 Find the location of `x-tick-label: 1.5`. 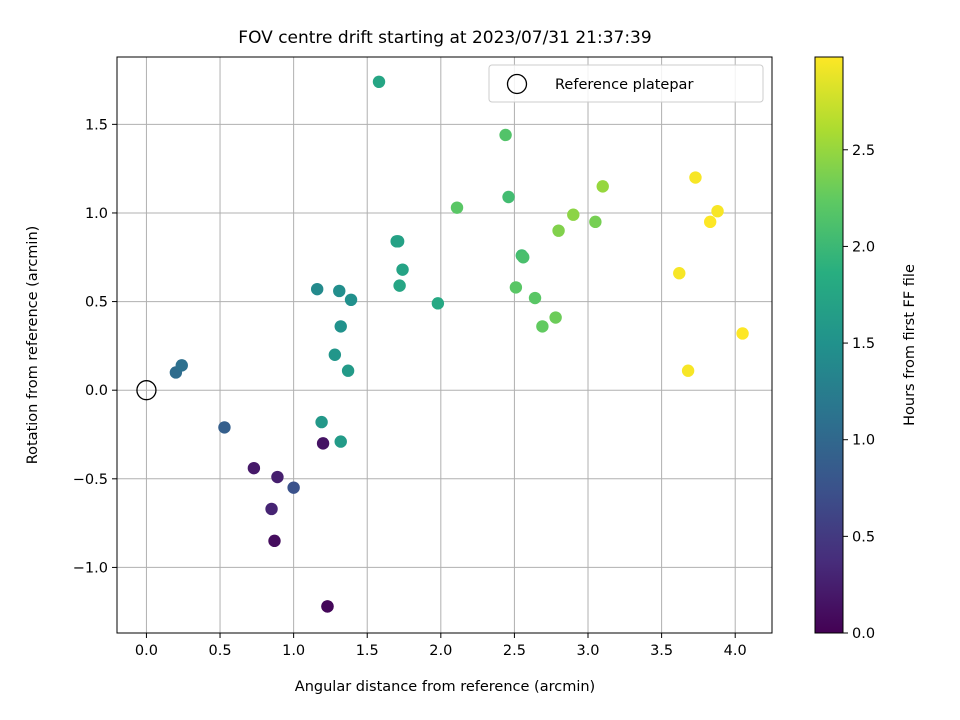

x-tick-label: 1.5 is located at coordinates (367, 651).